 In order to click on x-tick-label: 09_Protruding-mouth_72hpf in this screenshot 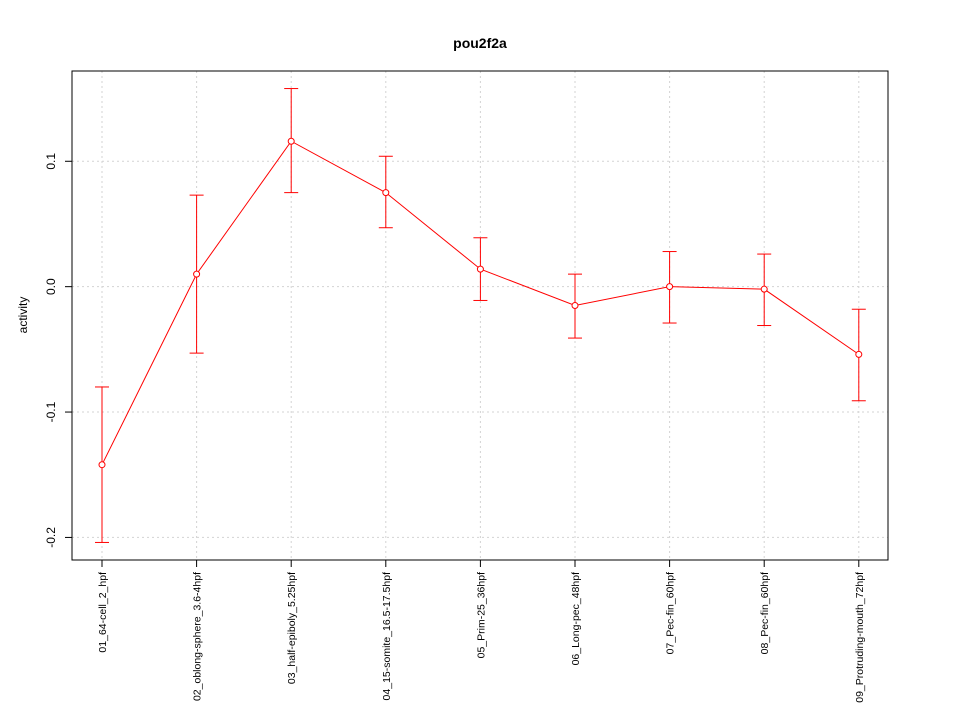, I will do `click(860, 637)`.